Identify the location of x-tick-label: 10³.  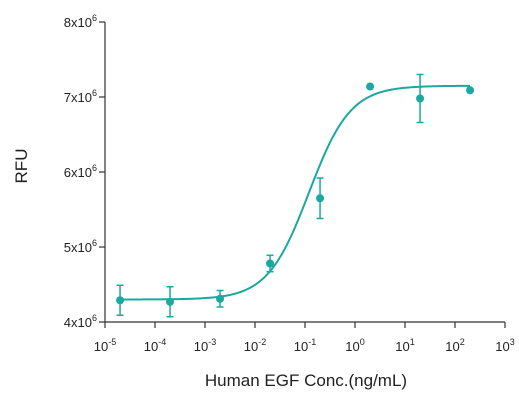
(504, 345).